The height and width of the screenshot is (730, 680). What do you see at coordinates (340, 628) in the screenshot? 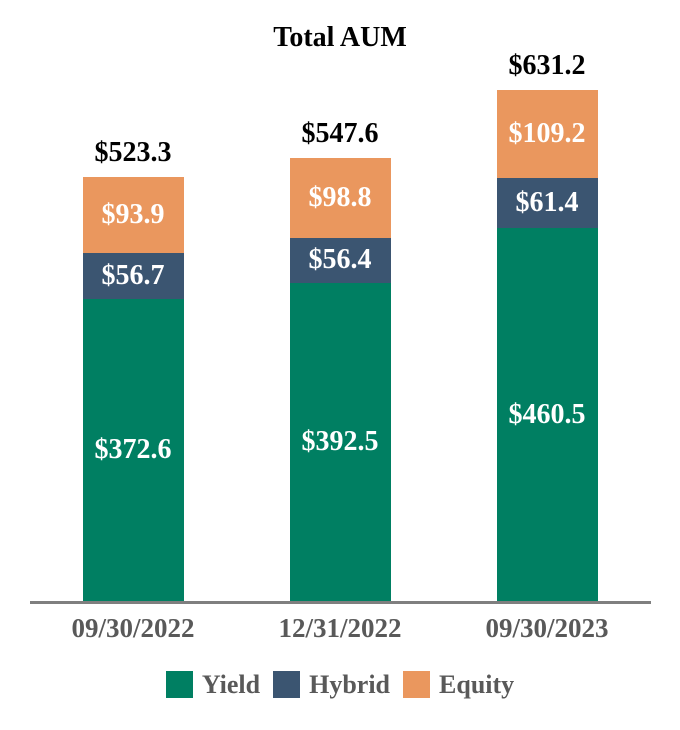
I see `x-tick-label: 12/31/2022` at bounding box center [340, 628].